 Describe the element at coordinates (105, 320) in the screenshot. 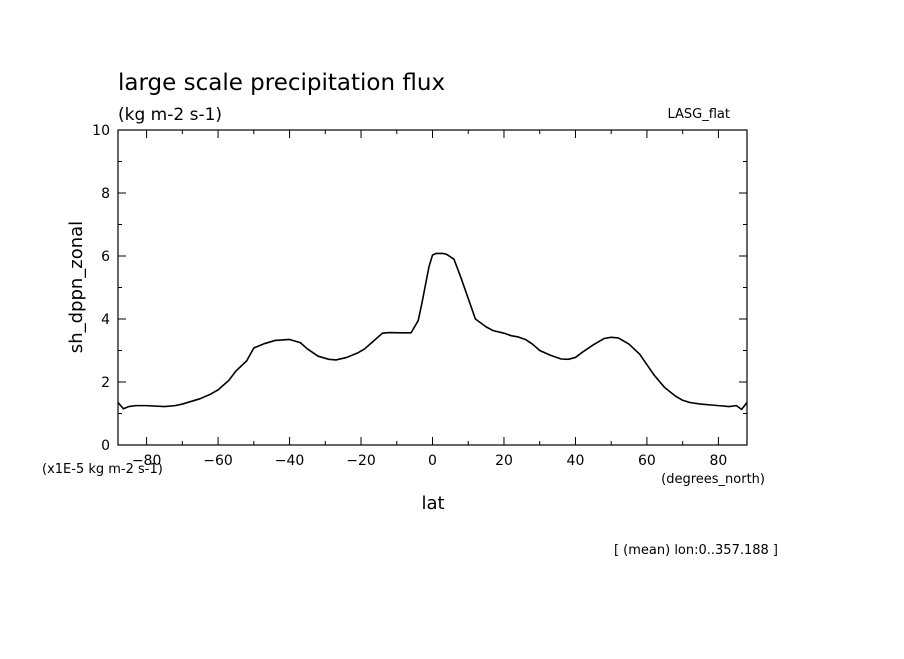

I see `y-tick-label: 4` at that location.